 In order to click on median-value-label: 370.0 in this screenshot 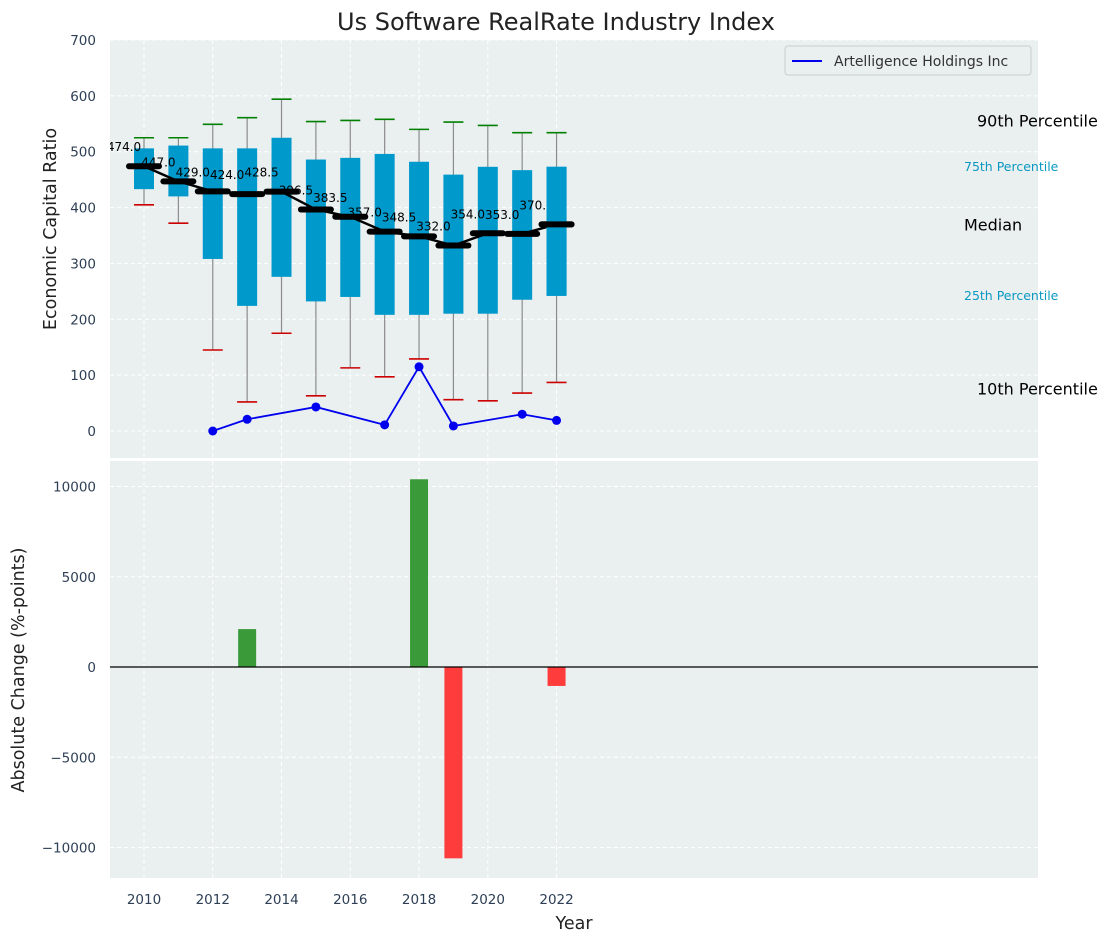, I will do `click(536, 205)`.